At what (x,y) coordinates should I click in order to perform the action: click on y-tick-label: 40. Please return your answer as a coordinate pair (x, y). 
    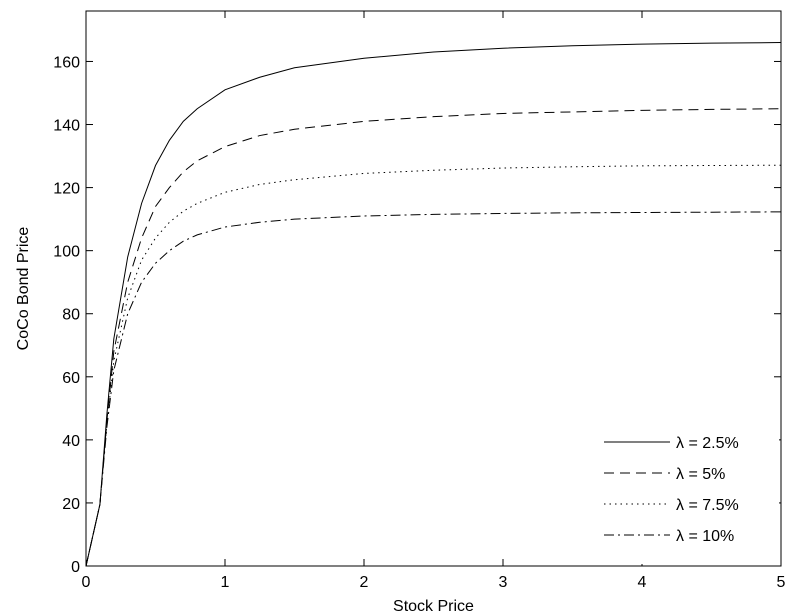
    Looking at the image, I should click on (71, 441).